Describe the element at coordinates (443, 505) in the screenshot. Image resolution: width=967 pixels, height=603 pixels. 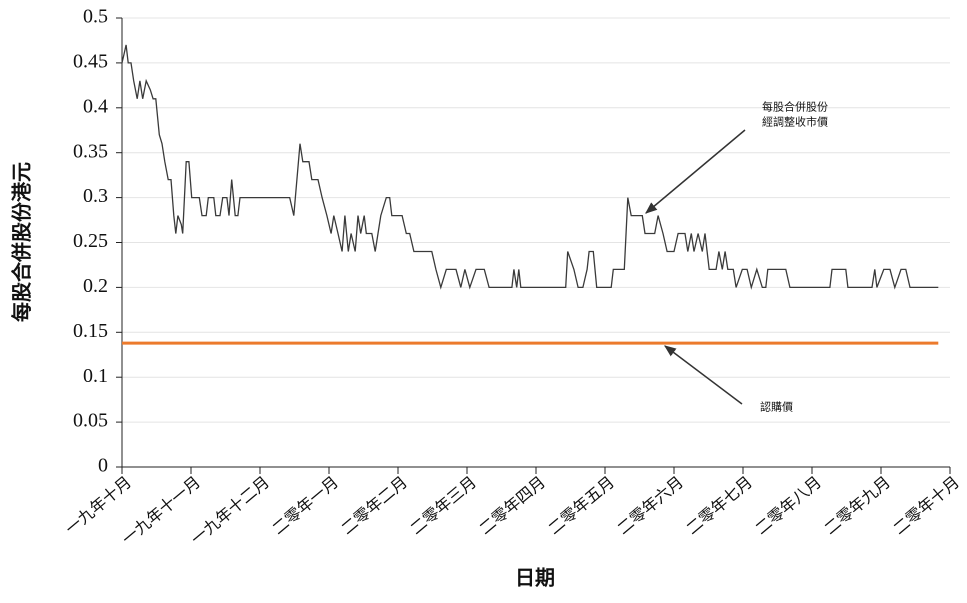
I see `x-tick-label: 二零年三月` at that location.